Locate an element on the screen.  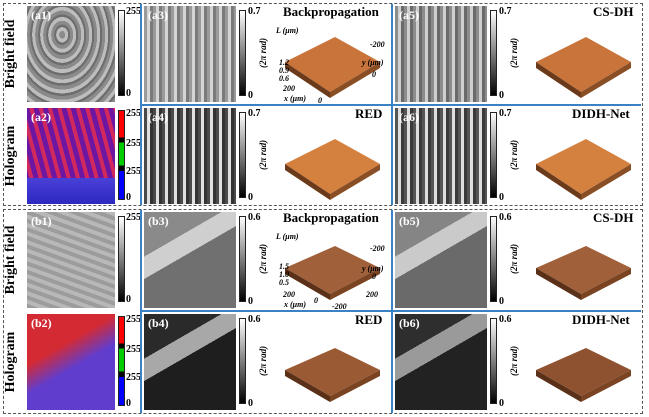
cbar-min-a1: 0 is located at coordinates (128, 93).